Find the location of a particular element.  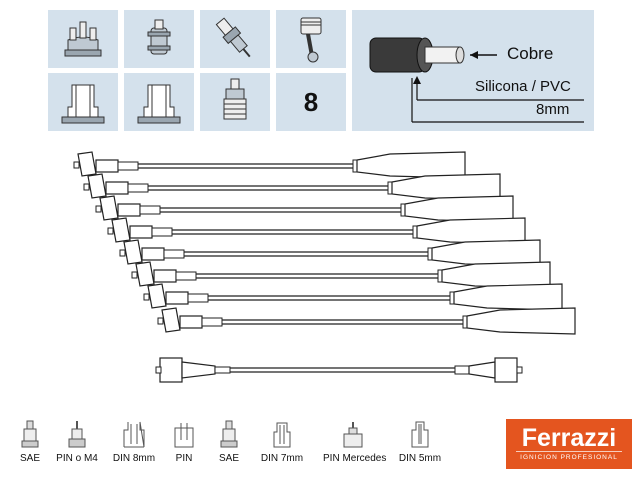

piston-tile is located at coordinates (311, 39).